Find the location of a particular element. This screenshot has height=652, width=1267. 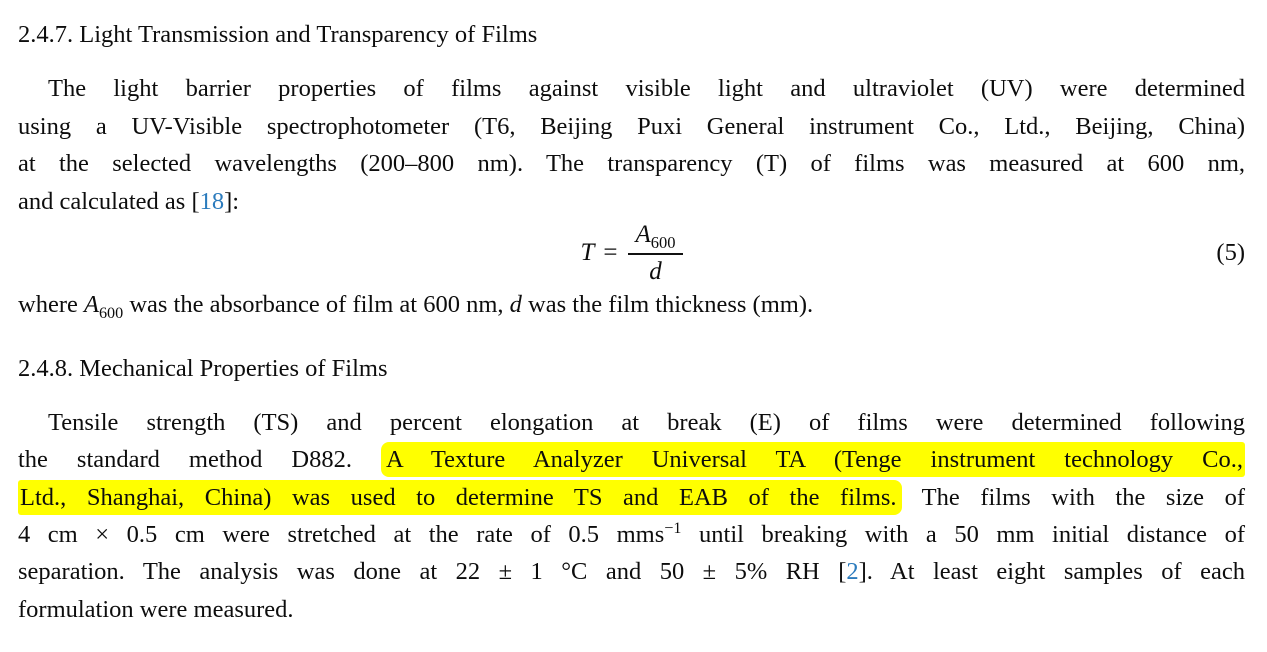

text-run: 600 is located at coordinates (111, 313).